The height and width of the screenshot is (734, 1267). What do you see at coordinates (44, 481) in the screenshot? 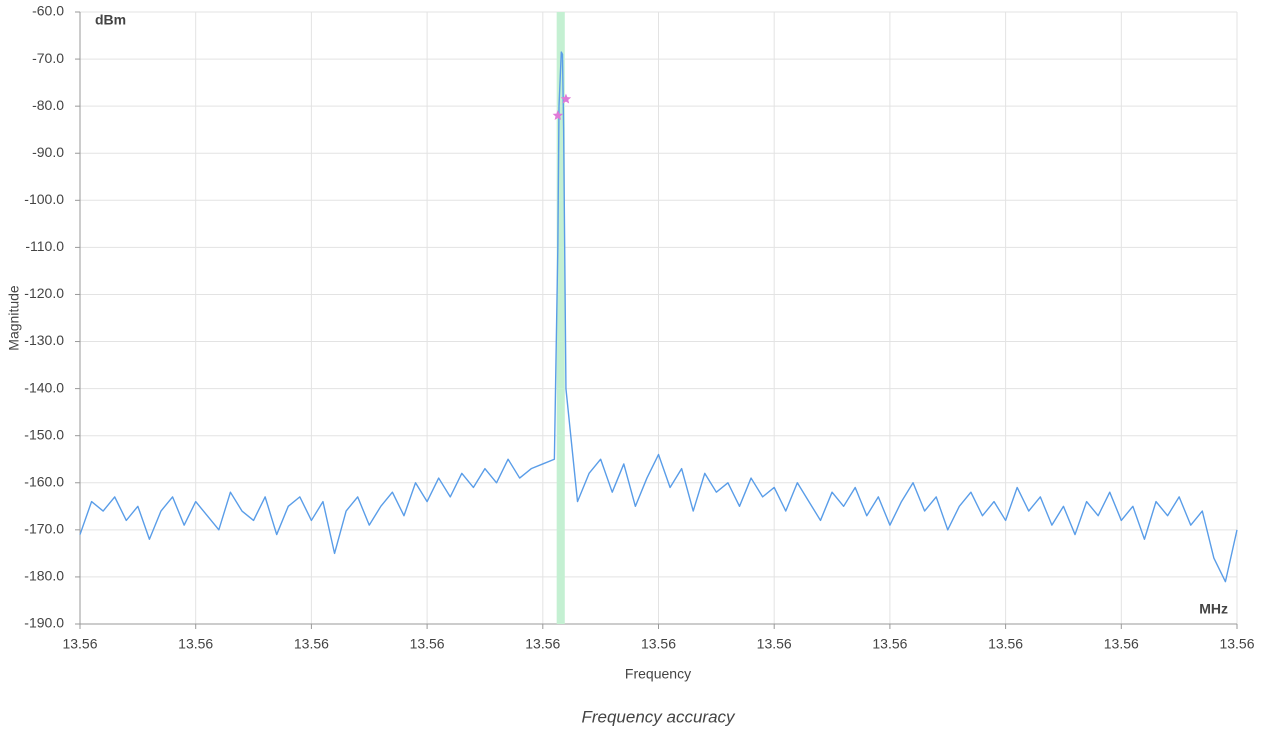
I see `y-tick-label: -160.0` at bounding box center [44, 481].